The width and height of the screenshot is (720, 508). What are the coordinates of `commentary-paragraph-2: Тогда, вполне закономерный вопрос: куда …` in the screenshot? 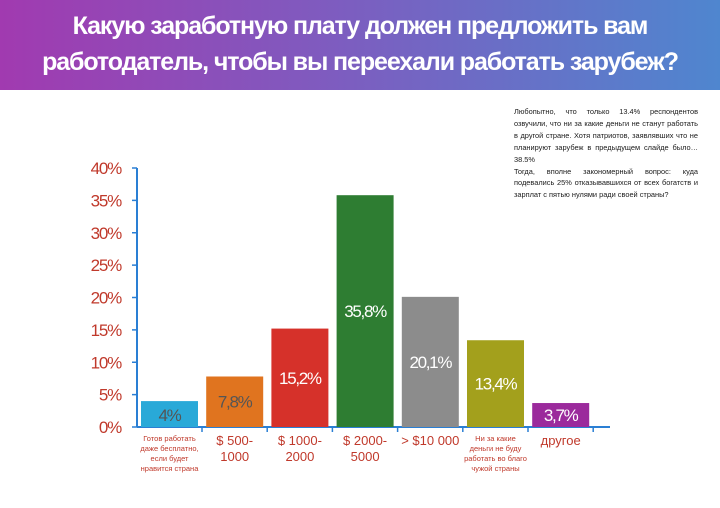 It's located at (606, 183).